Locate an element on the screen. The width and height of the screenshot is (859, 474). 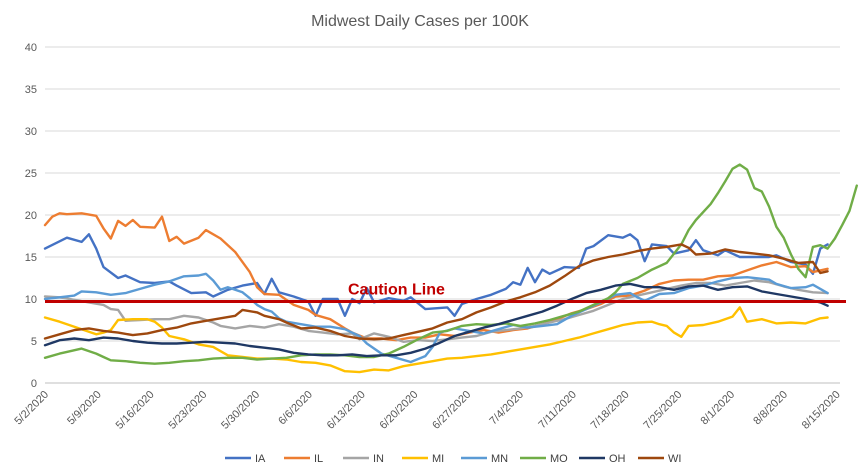
chart-title: Midwest Daily Cases per 100K is located at coordinates (420, 21).